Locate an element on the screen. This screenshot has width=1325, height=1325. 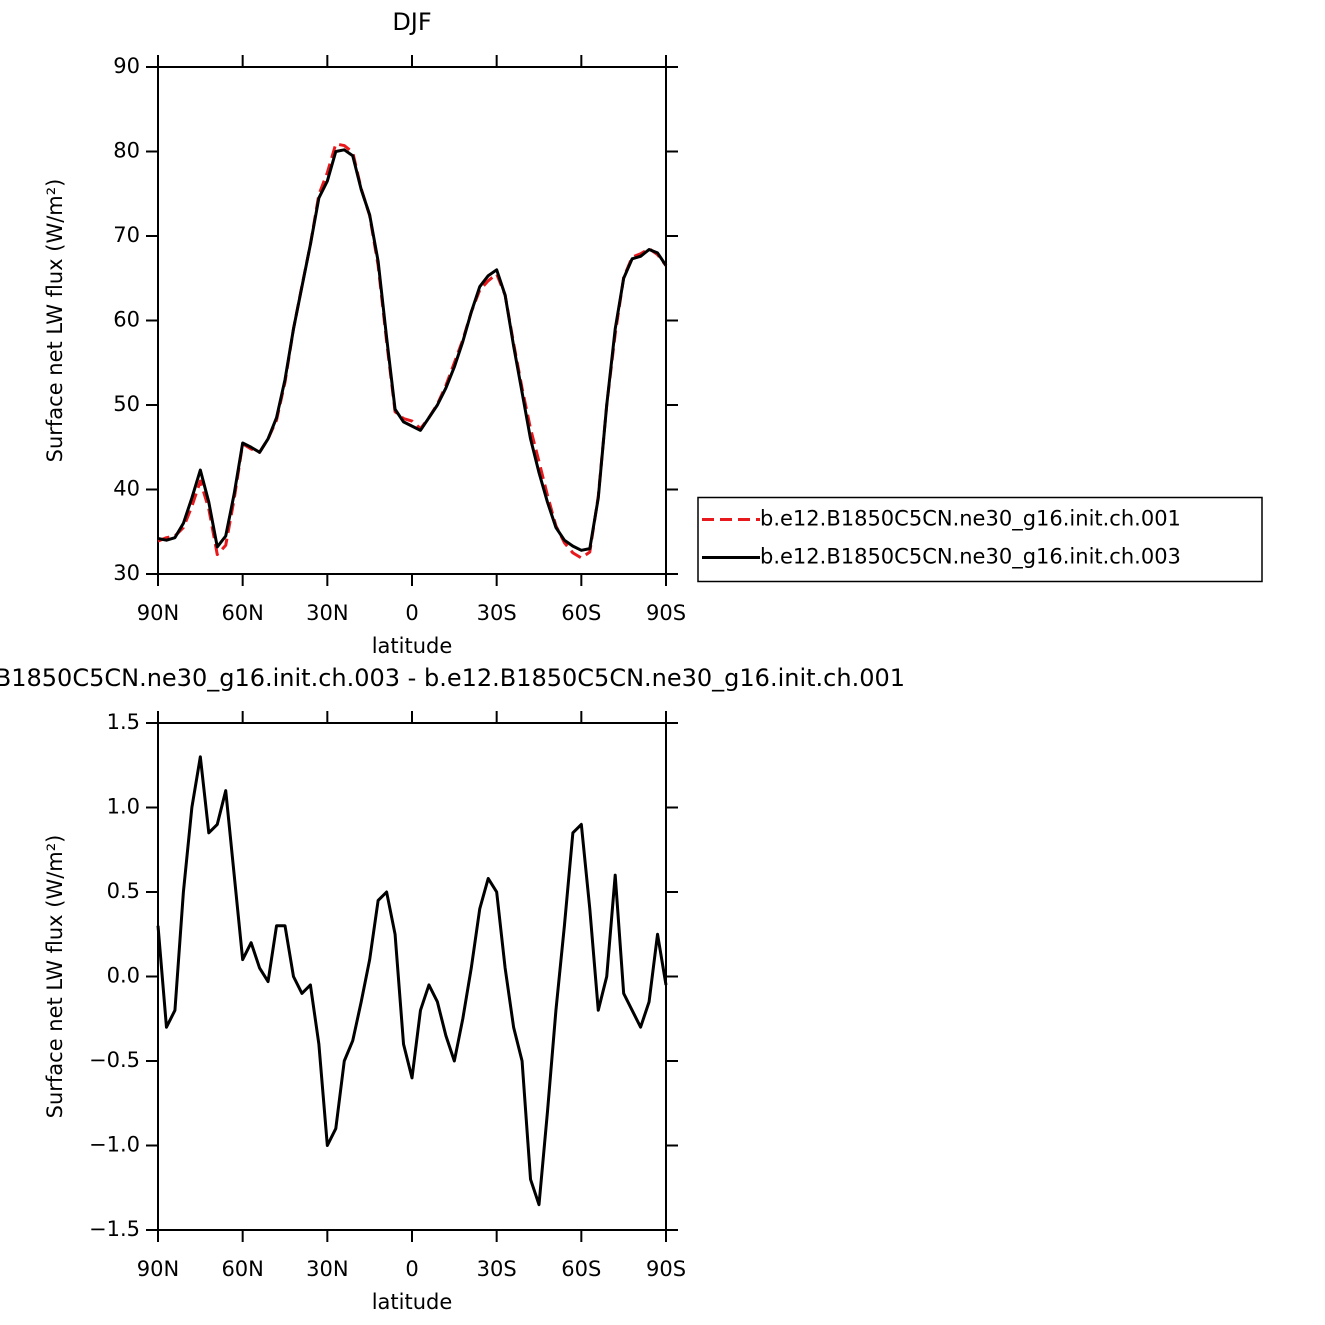
y-tick-label: 1.0 is located at coordinates (123, 807).